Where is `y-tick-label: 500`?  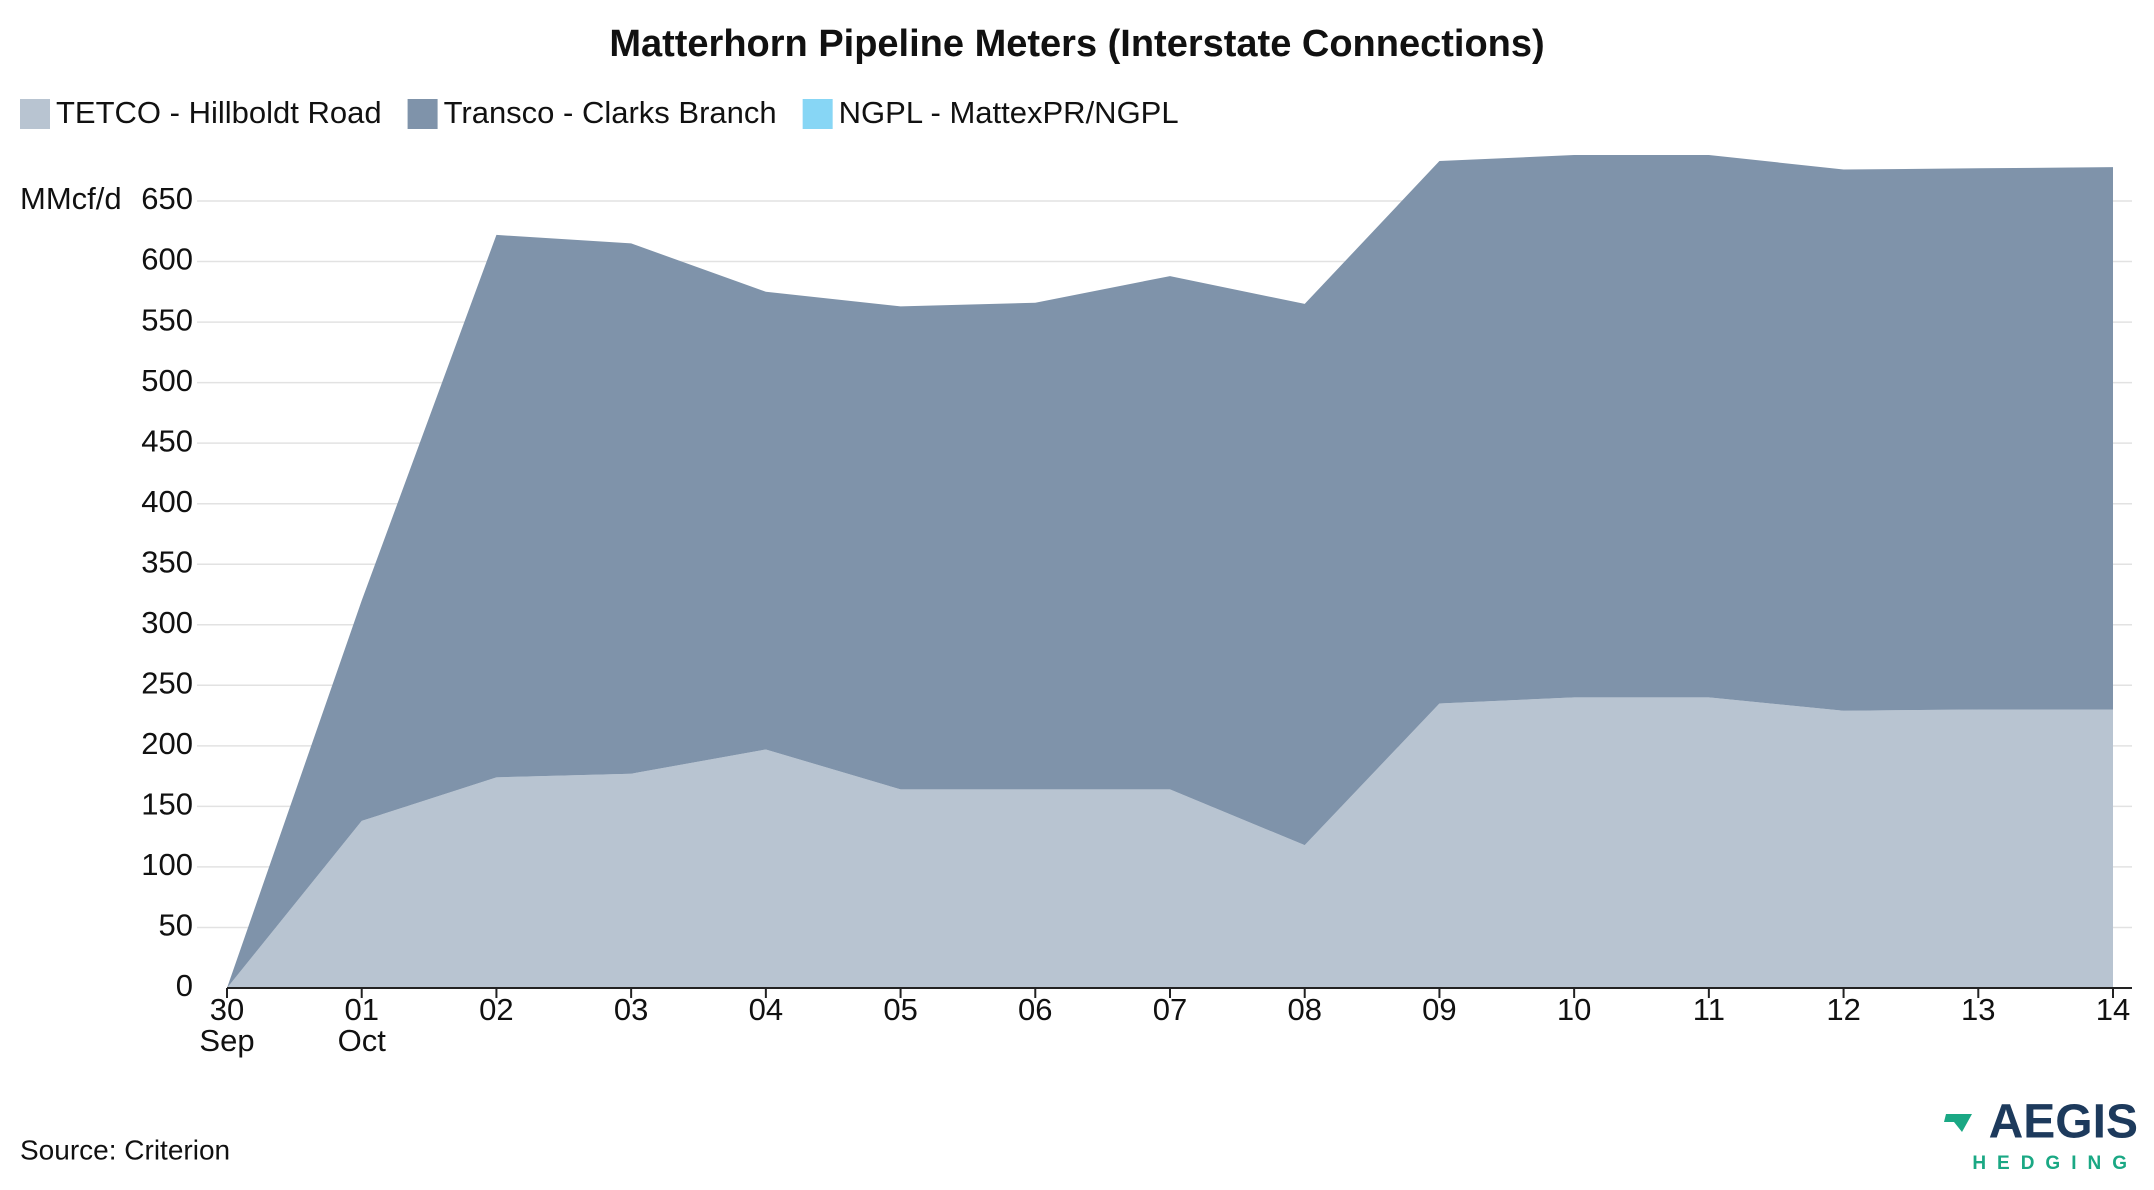
y-tick-label: 500 is located at coordinates (167, 380).